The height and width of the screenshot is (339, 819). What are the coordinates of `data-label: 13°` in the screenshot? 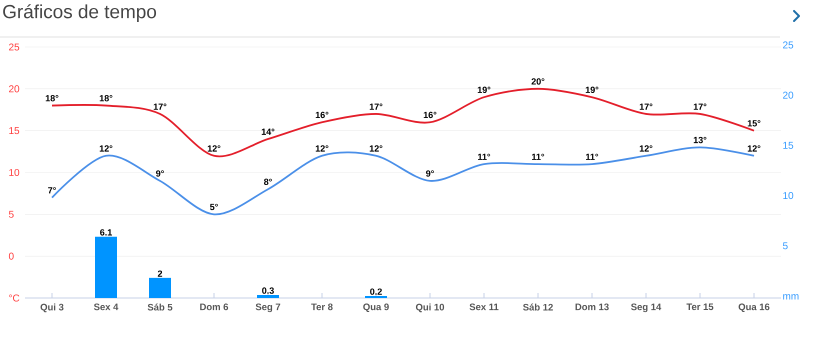 It's located at (700, 140).